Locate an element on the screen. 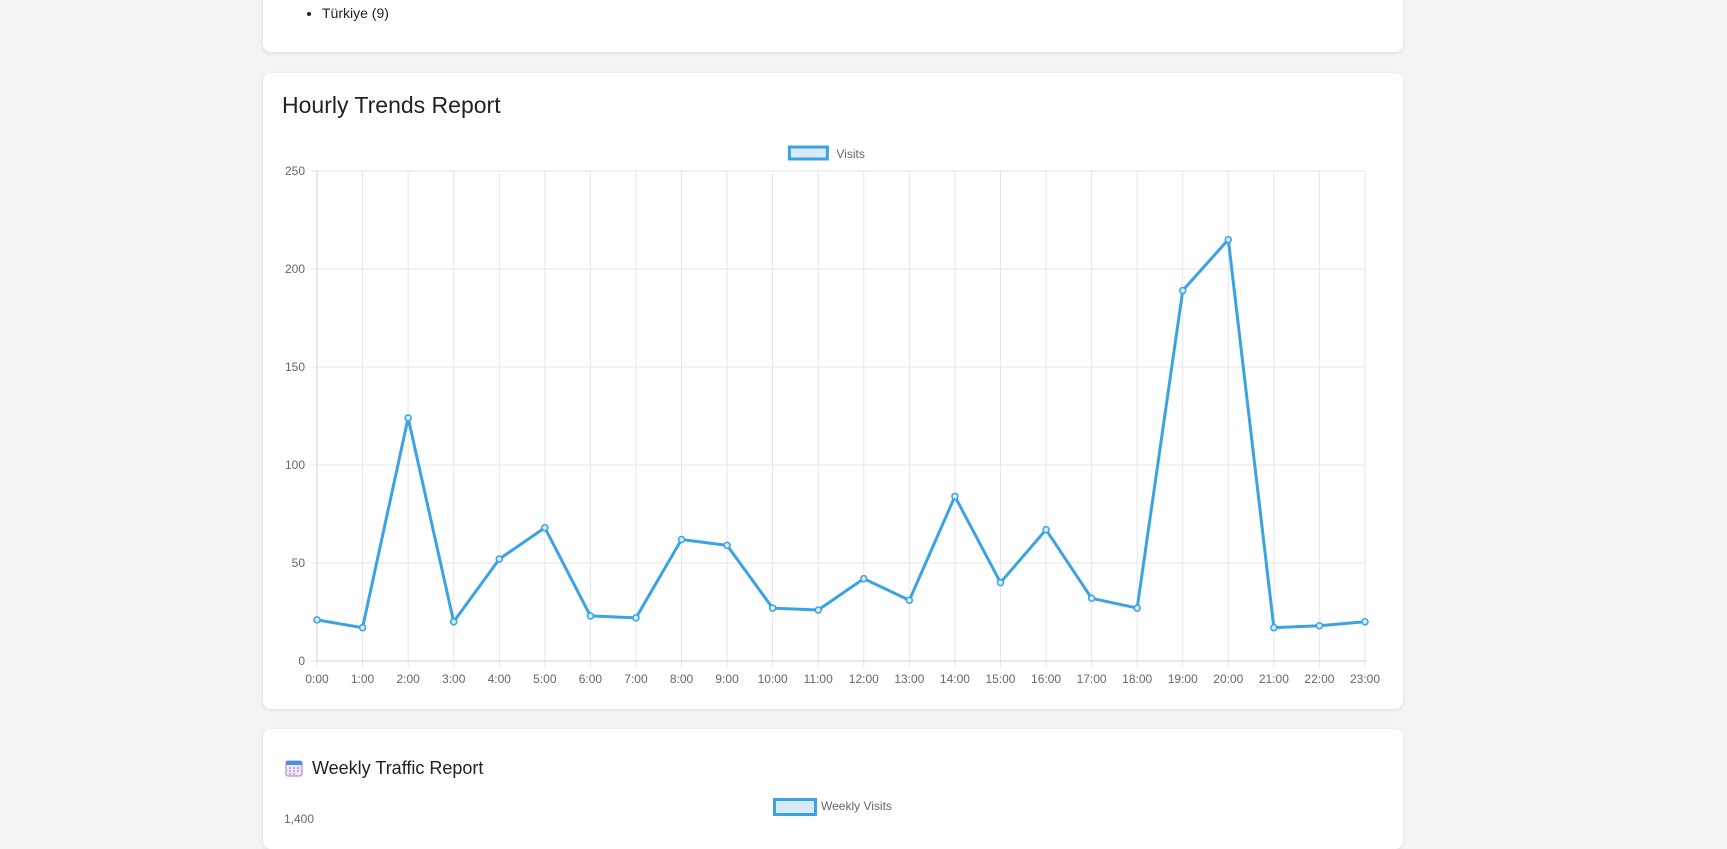  x-tick-label: 2:00 is located at coordinates (408, 679).